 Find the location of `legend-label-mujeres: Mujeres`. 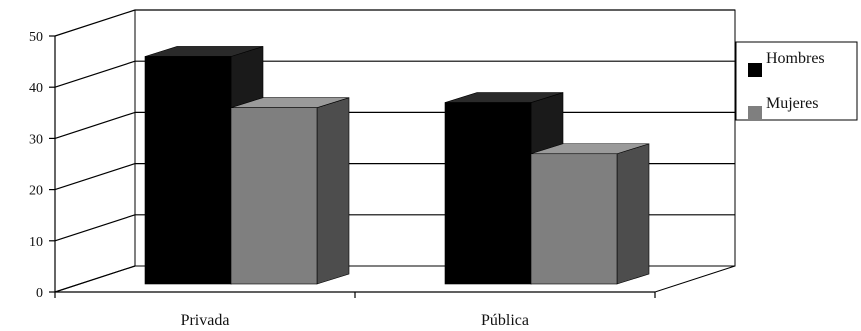

legend-label-mujeres: Mujeres is located at coordinates (792, 103).